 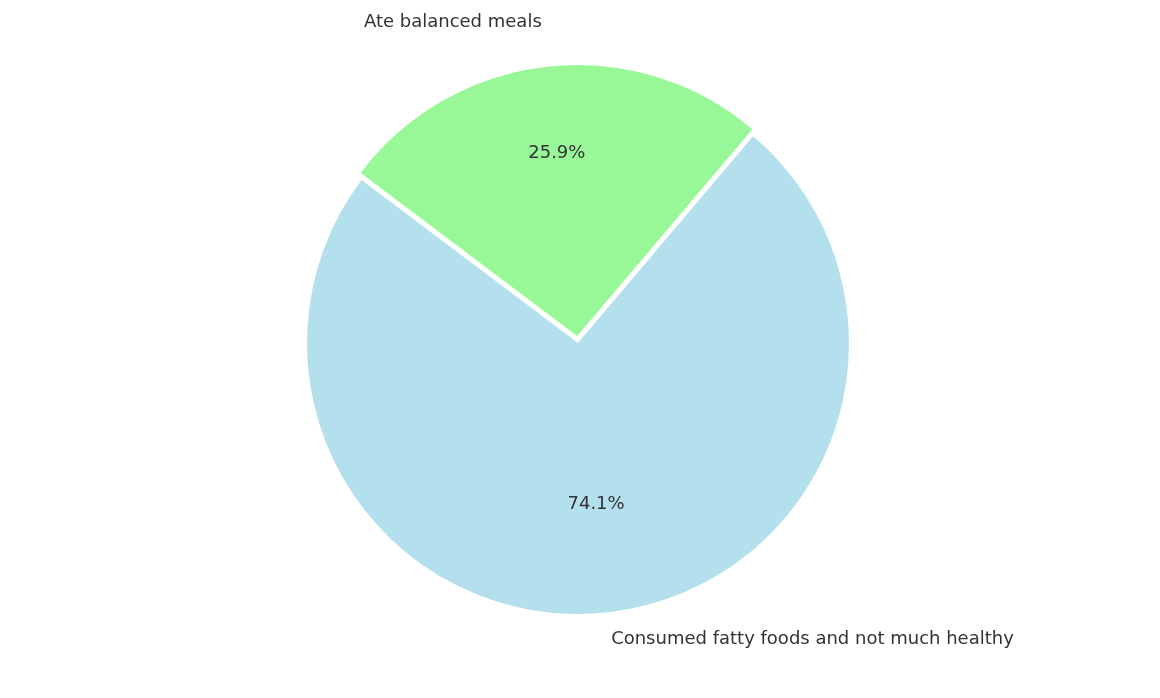 What do you see at coordinates (452, 20) in the screenshot?
I see `slice-label: Ate balanced meals` at bounding box center [452, 20].